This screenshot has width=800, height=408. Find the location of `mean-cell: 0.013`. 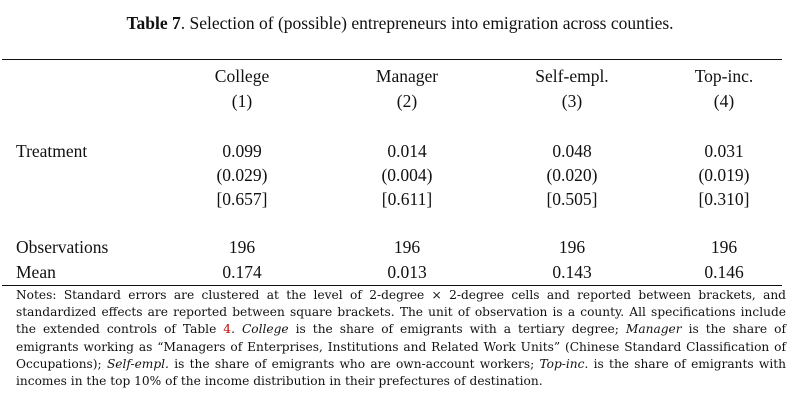

mean-cell: 0.013 is located at coordinates (407, 272).